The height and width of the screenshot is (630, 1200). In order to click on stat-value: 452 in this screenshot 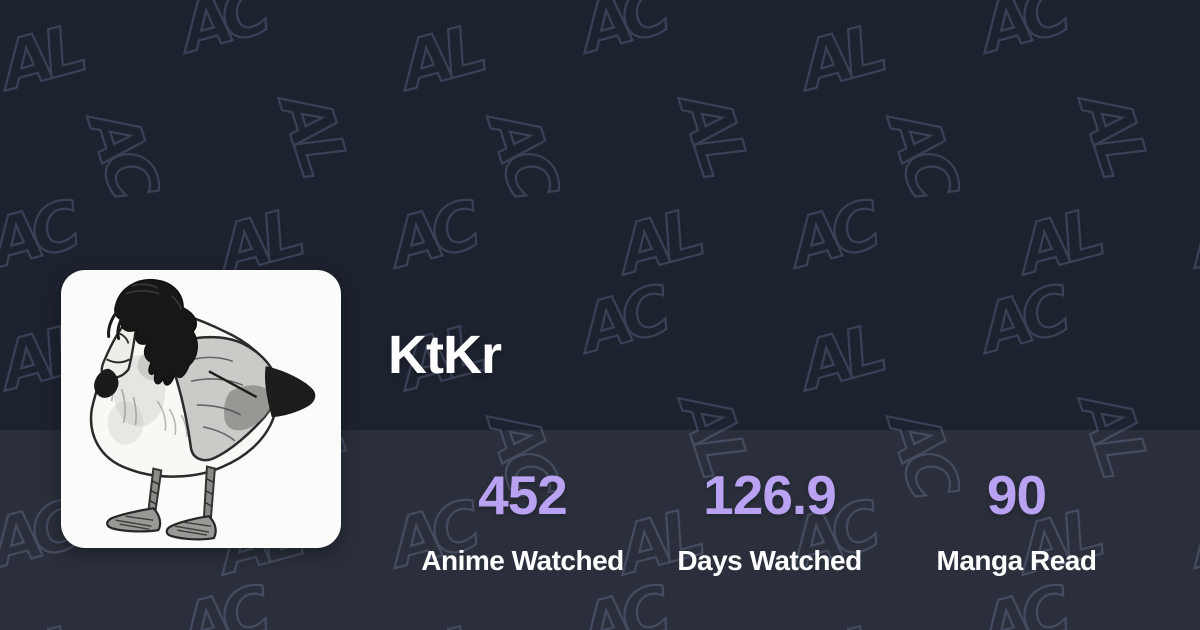, I will do `click(523, 495)`.